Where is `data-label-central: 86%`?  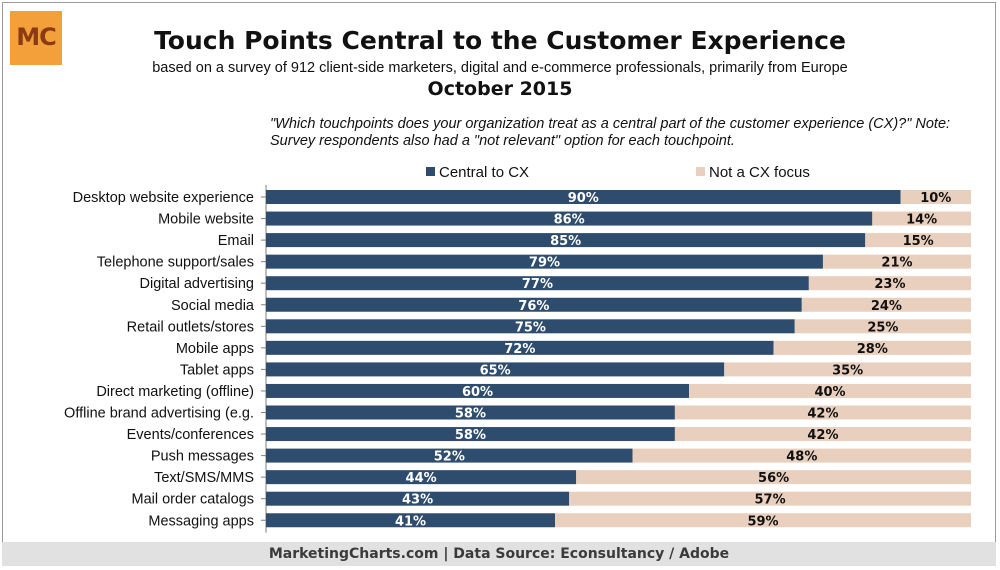 data-label-central: 86% is located at coordinates (569, 220).